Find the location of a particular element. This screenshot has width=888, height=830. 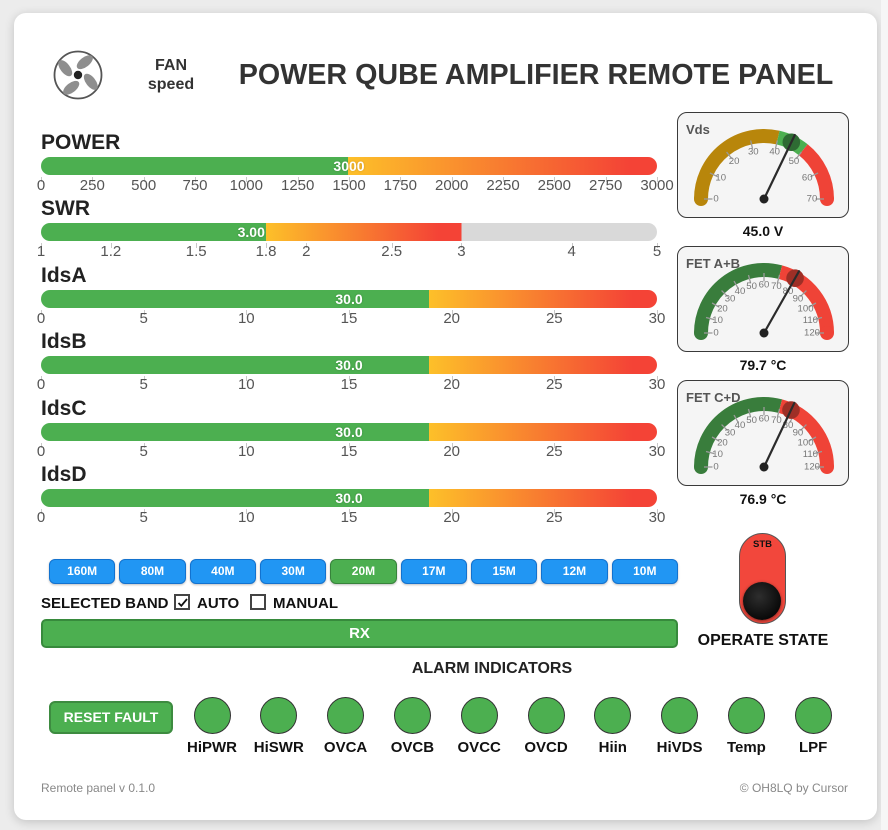

scale-tick-label: 4 is located at coordinates (571, 251).